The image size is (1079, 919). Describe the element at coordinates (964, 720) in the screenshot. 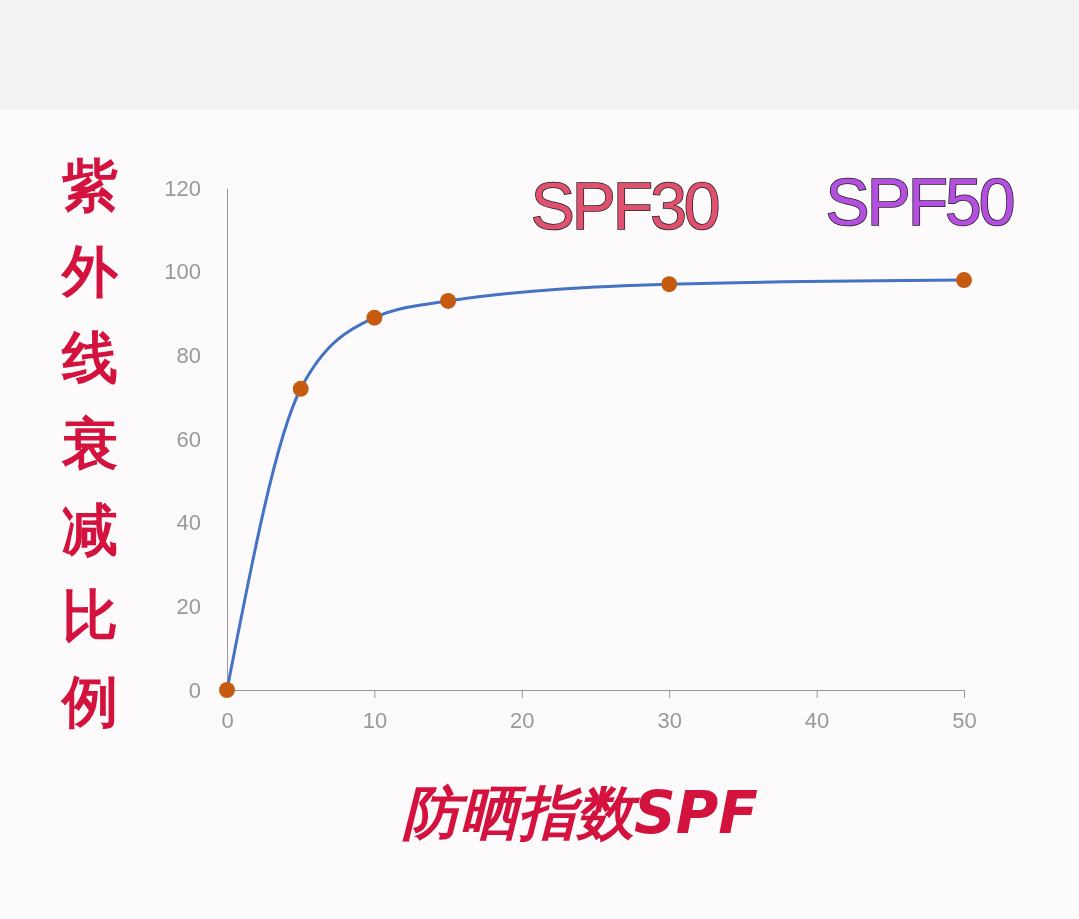

I see `x-tick-label: 50` at that location.